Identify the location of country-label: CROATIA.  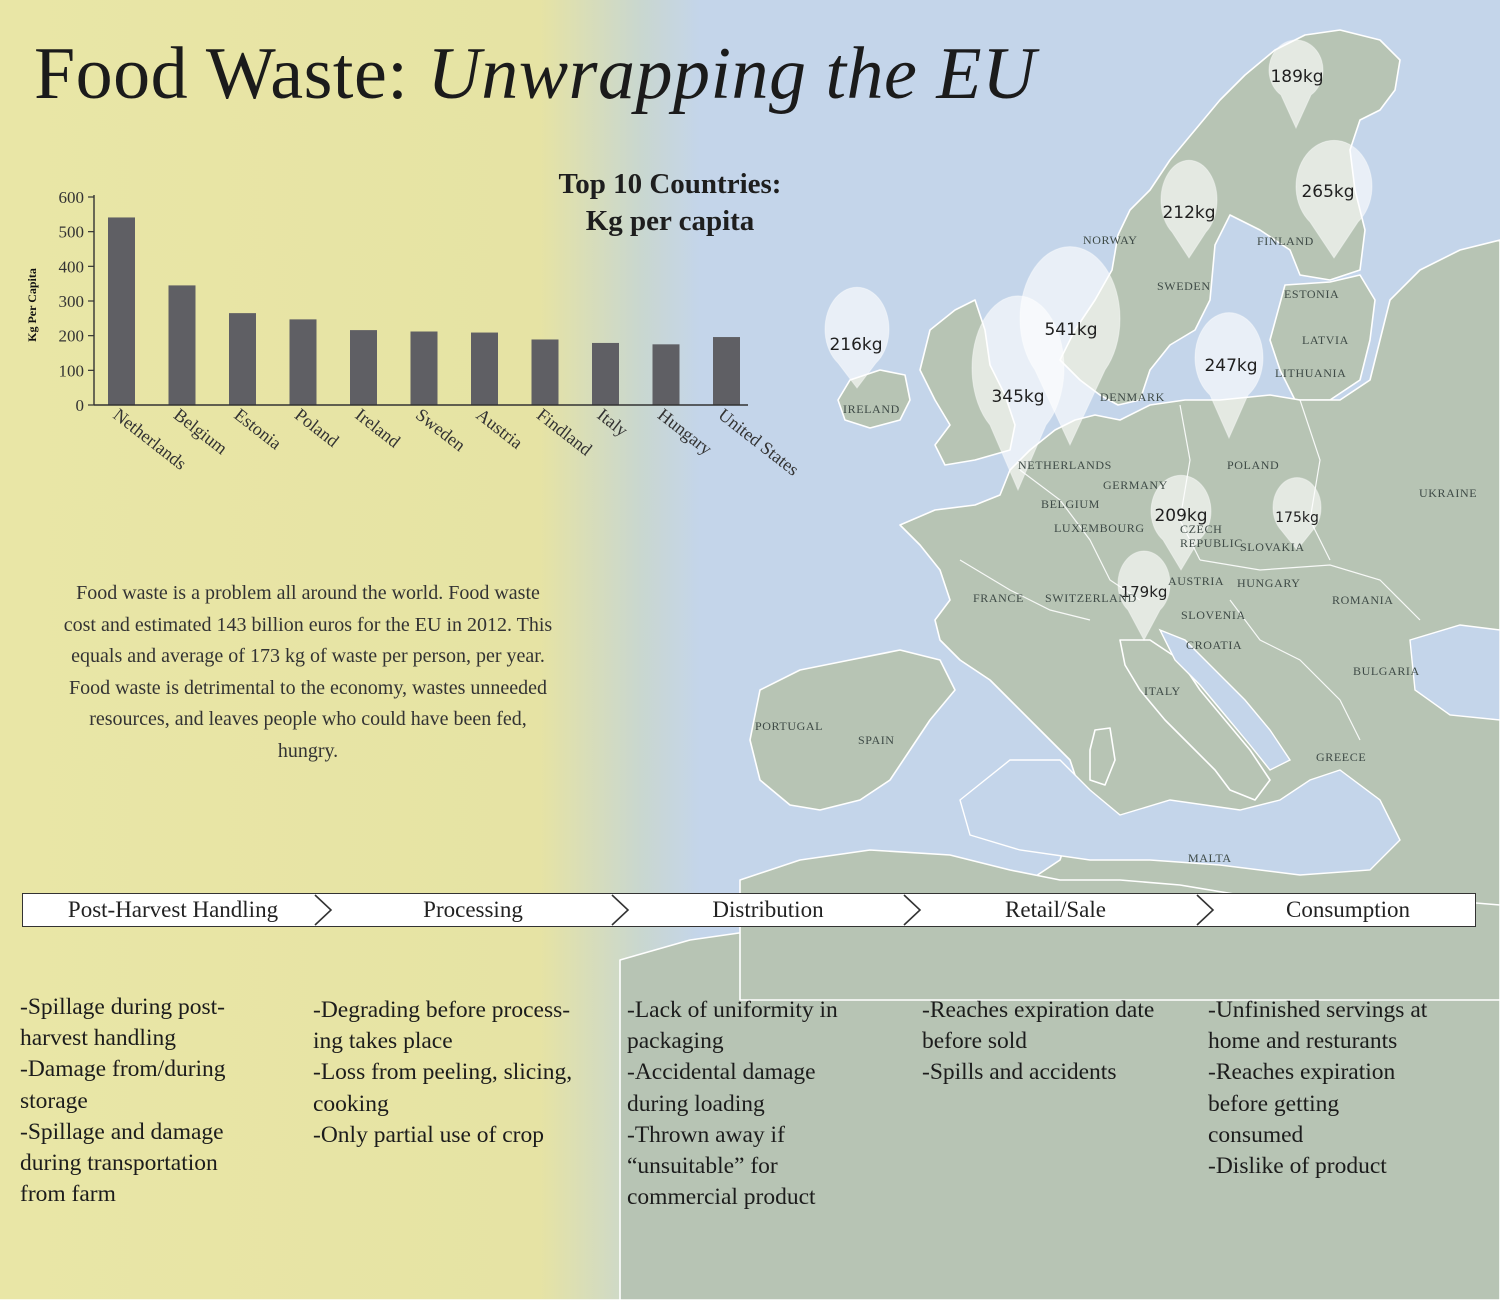
(1214, 645).